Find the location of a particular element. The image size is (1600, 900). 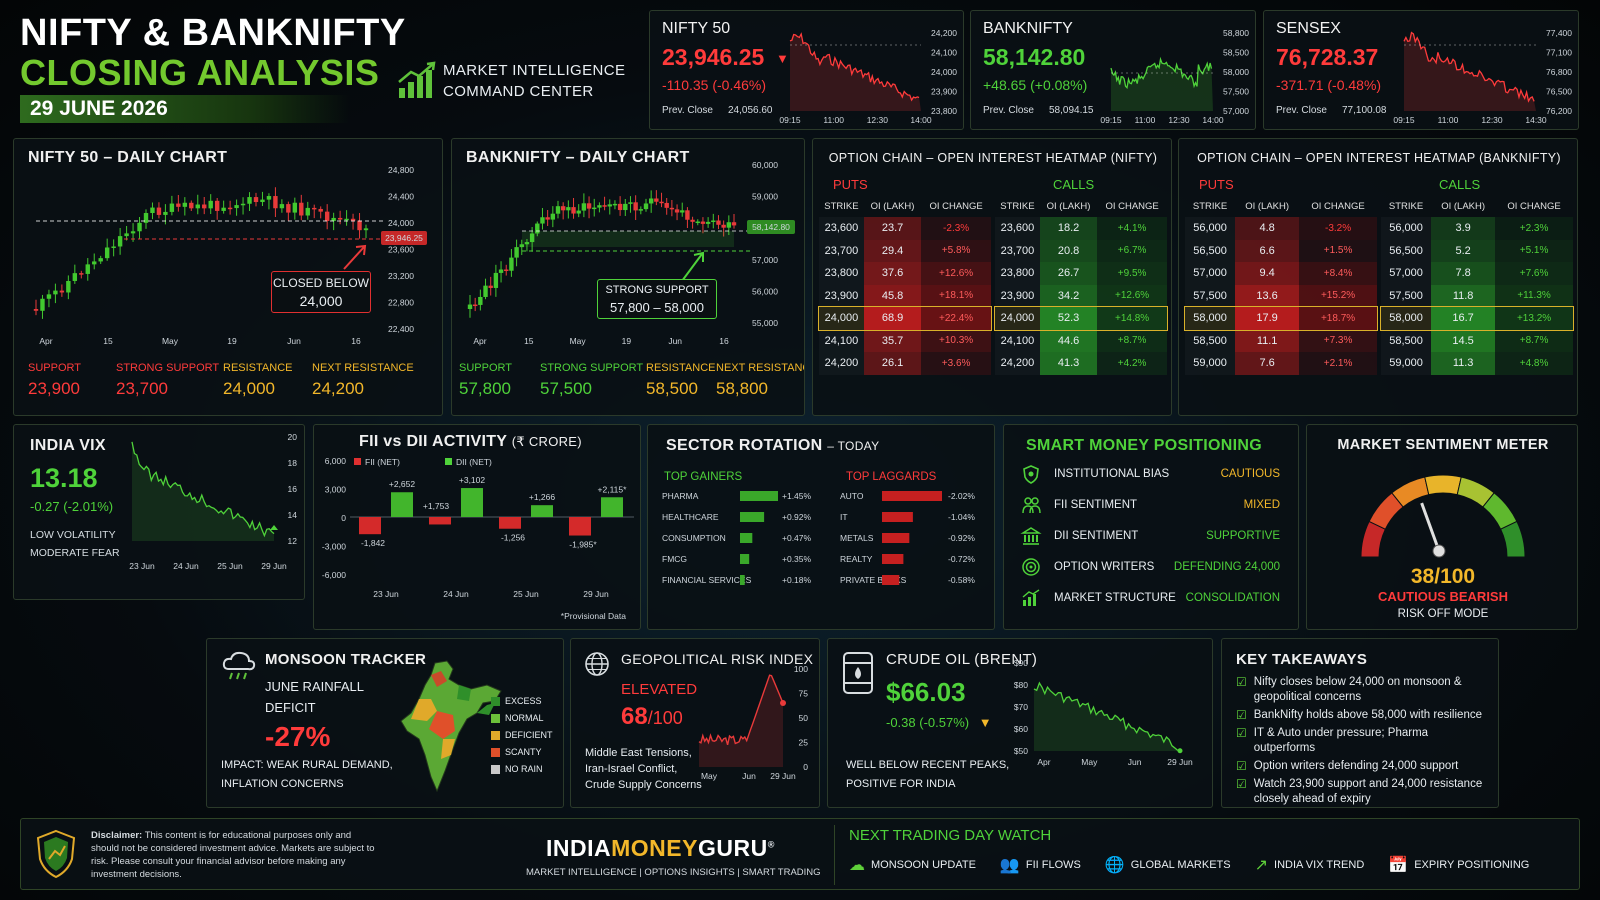

dii-bar-label: +3,102 is located at coordinates (472, 480).